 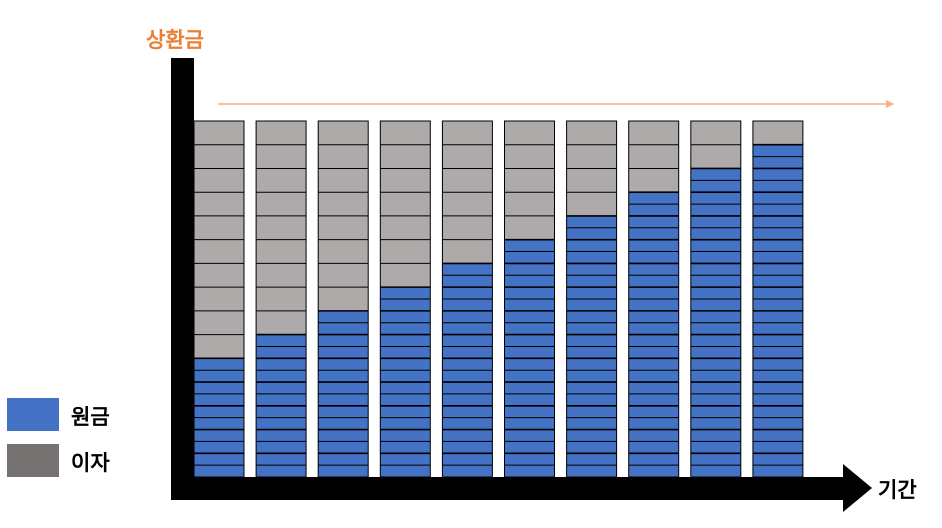 I want to click on legend-swatch-principal, so click(x=33, y=414).